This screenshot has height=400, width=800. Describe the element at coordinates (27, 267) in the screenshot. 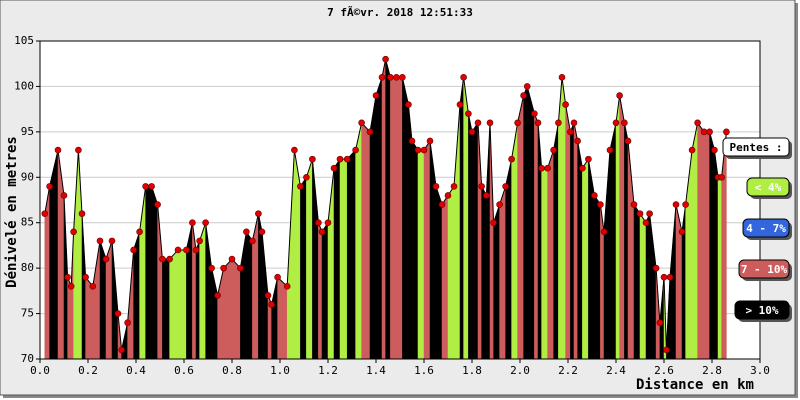

I see `y-tick-label: 80` at that location.